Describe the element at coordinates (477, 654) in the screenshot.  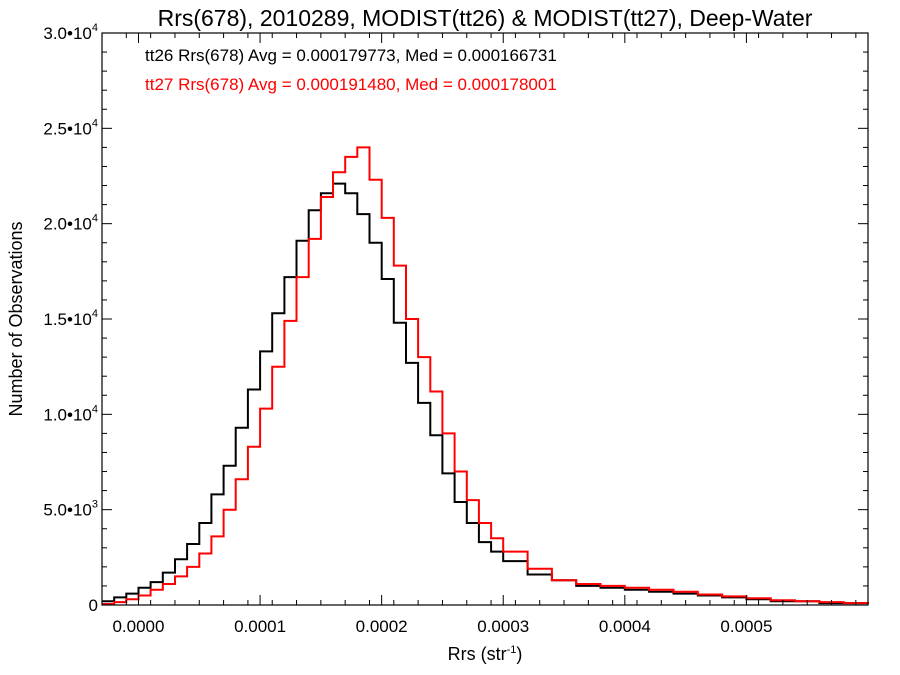
I see `x-axis-label-main: Rrs (str` at that location.